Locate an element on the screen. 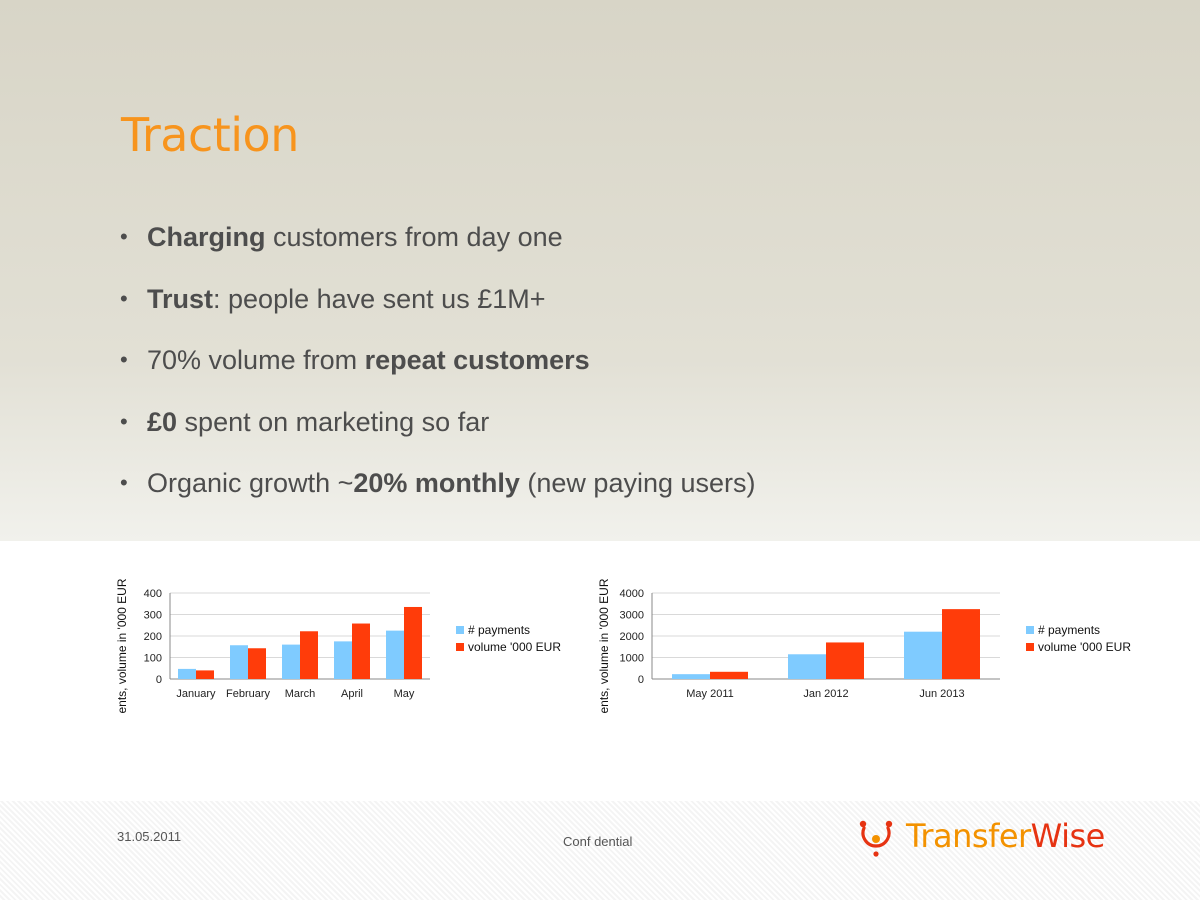 This screenshot has height=900, width=1200. y-tick-label: 3000 is located at coordinates (632, 616).